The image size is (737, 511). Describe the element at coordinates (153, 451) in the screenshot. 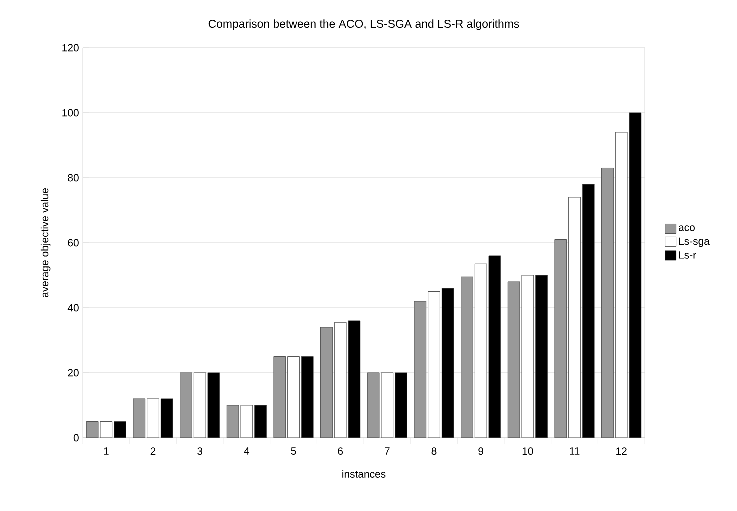

I see `x-tick-label: 2` at that location.